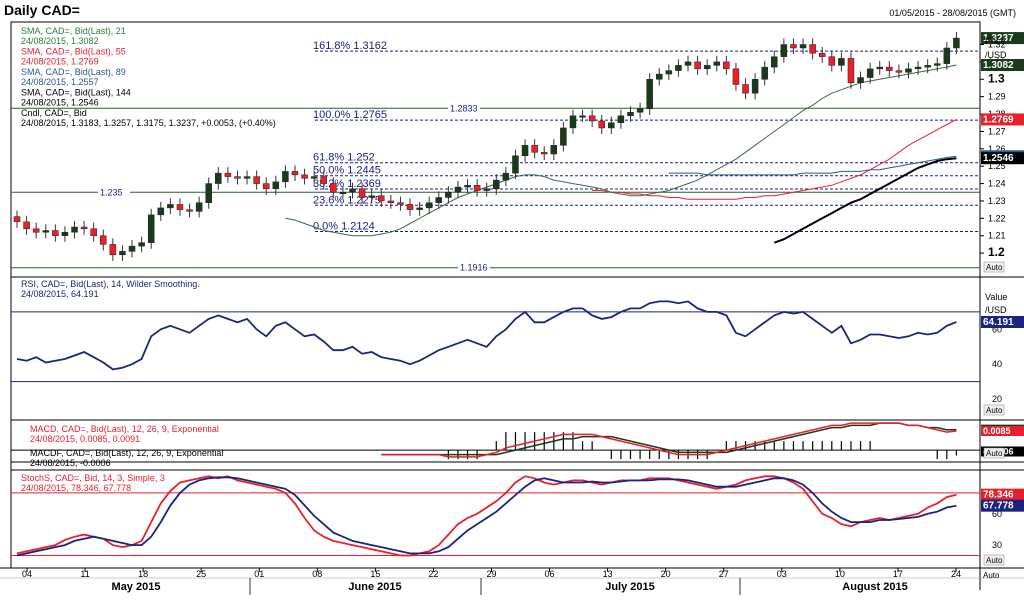  Describe the element at coordinates (997, 364) in the screenshot. I see `rsi-tick-label: 40` at that location.